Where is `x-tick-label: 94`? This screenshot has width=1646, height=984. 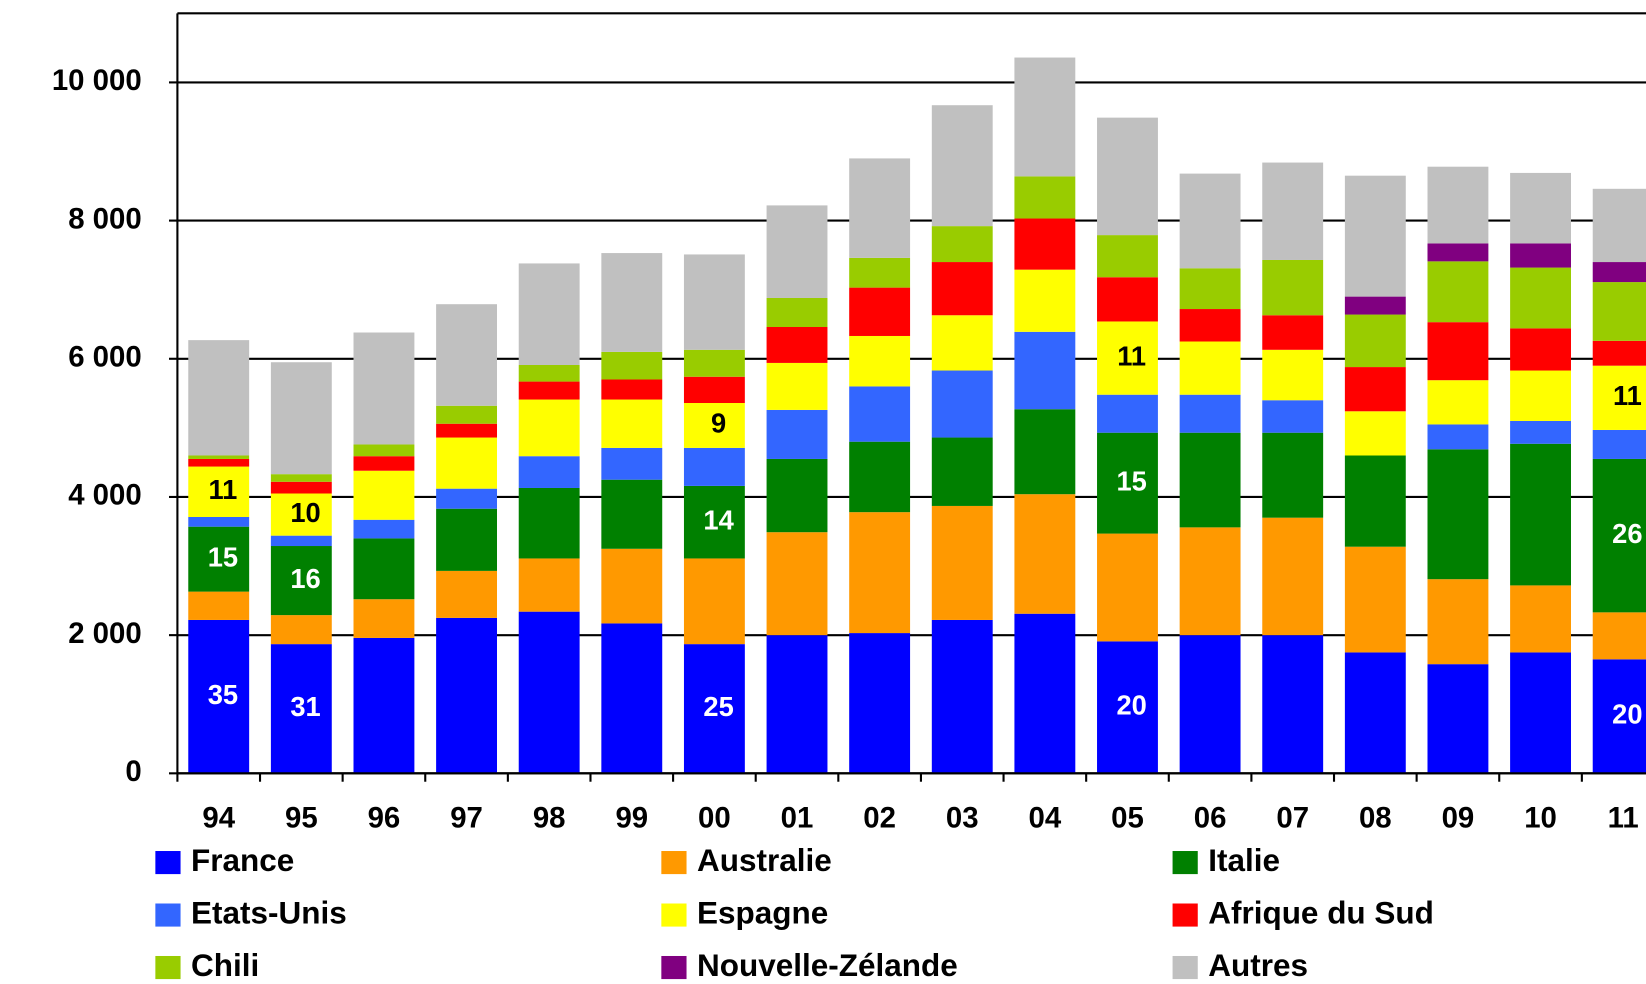
x-tick-label: 94 is located at coordinates (218, 817).